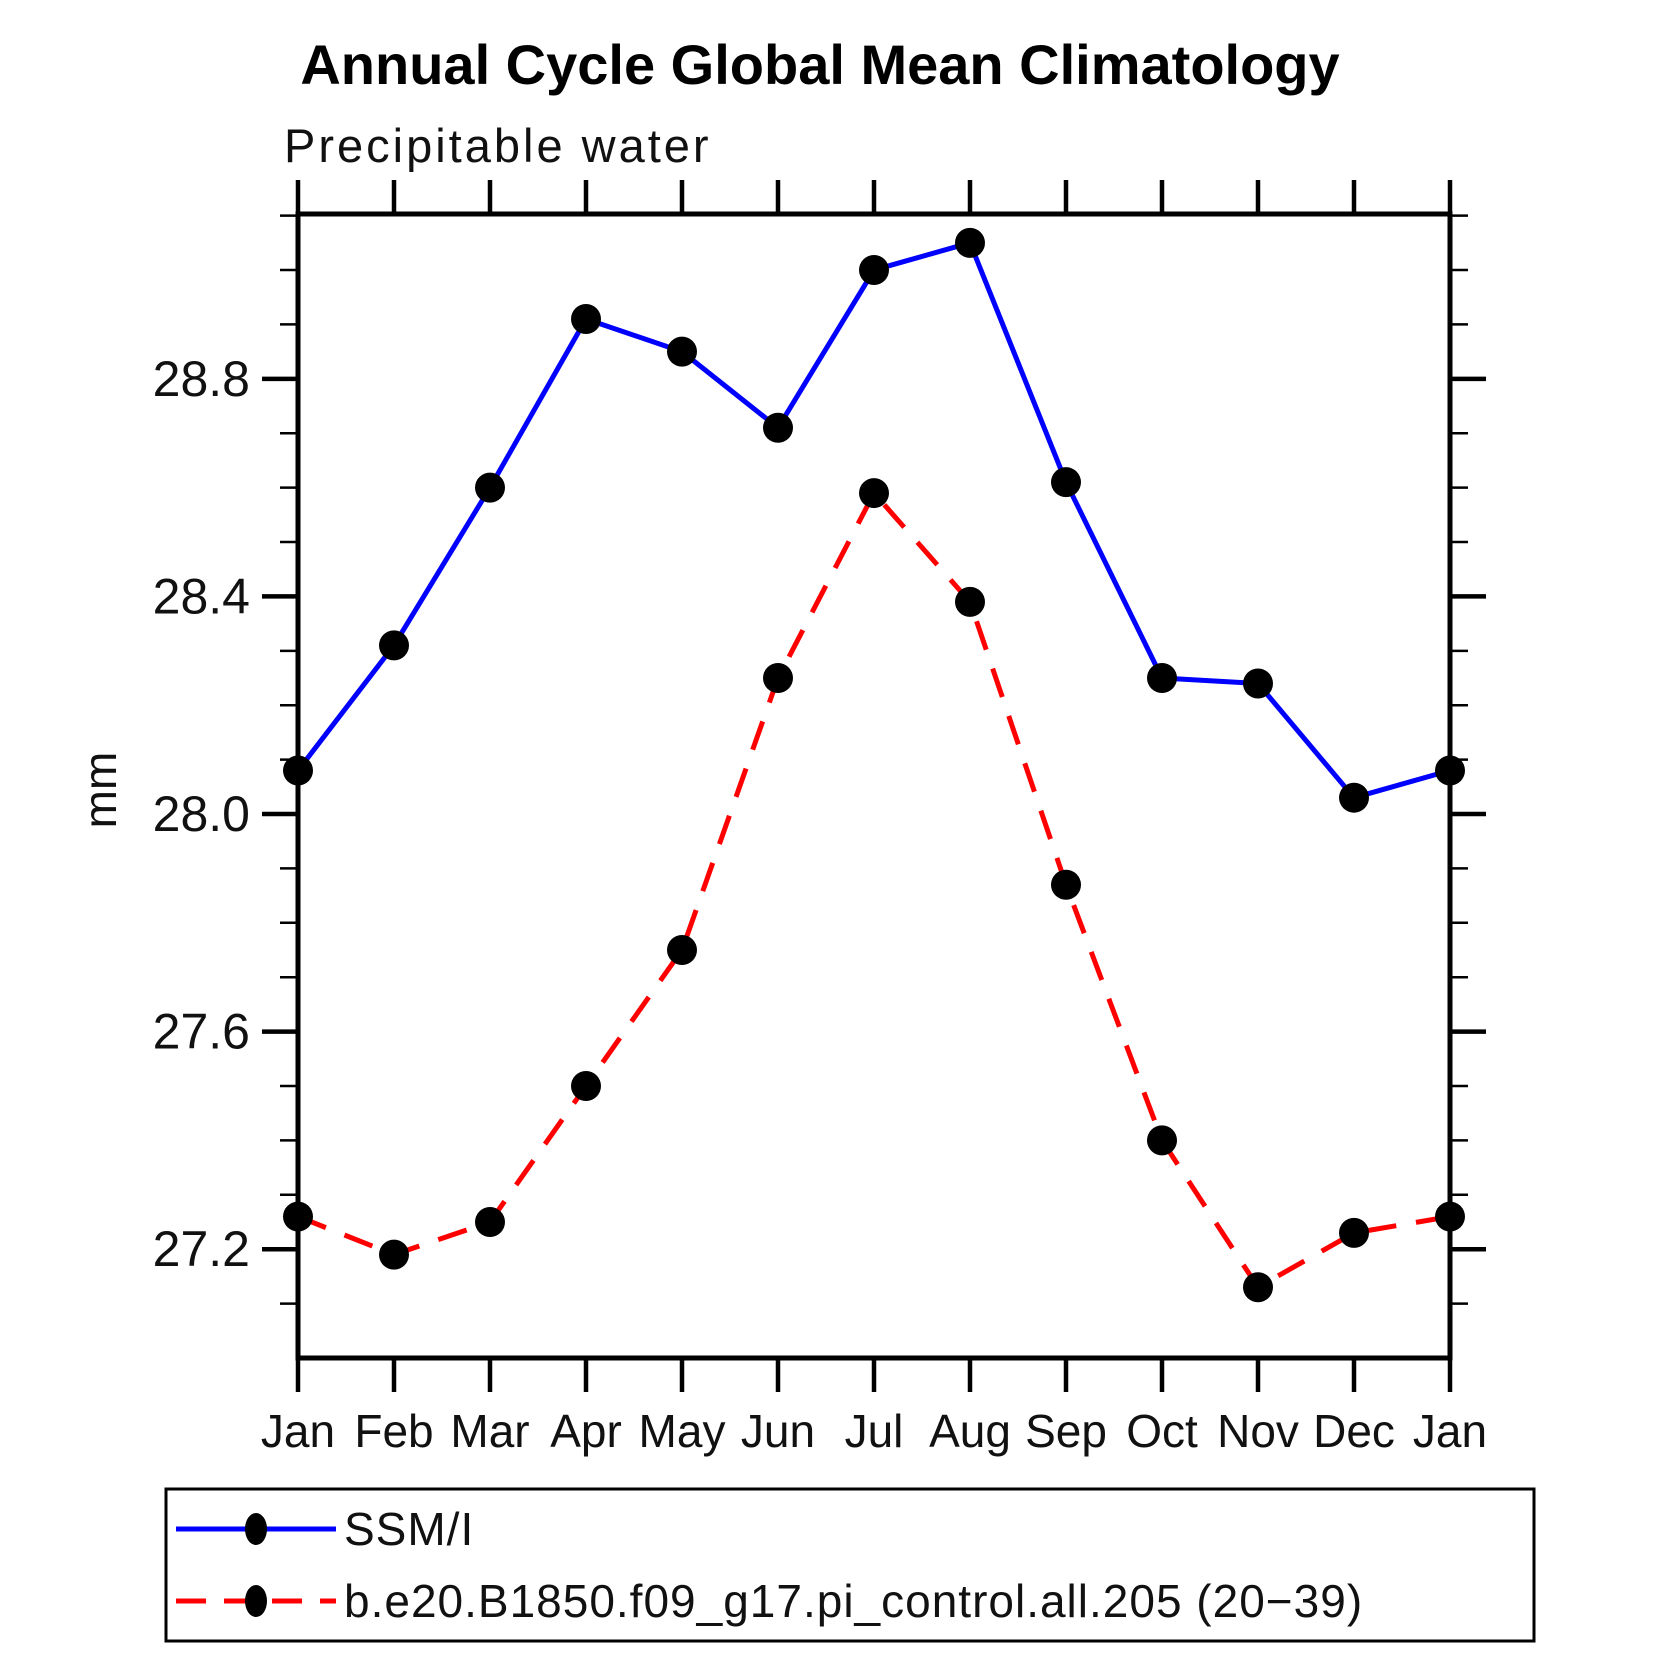 Image resolution: width=1680 pixels, height=1680 pixels. I want to click on y-axis-tick-label: 28.4, so click(201, 596).